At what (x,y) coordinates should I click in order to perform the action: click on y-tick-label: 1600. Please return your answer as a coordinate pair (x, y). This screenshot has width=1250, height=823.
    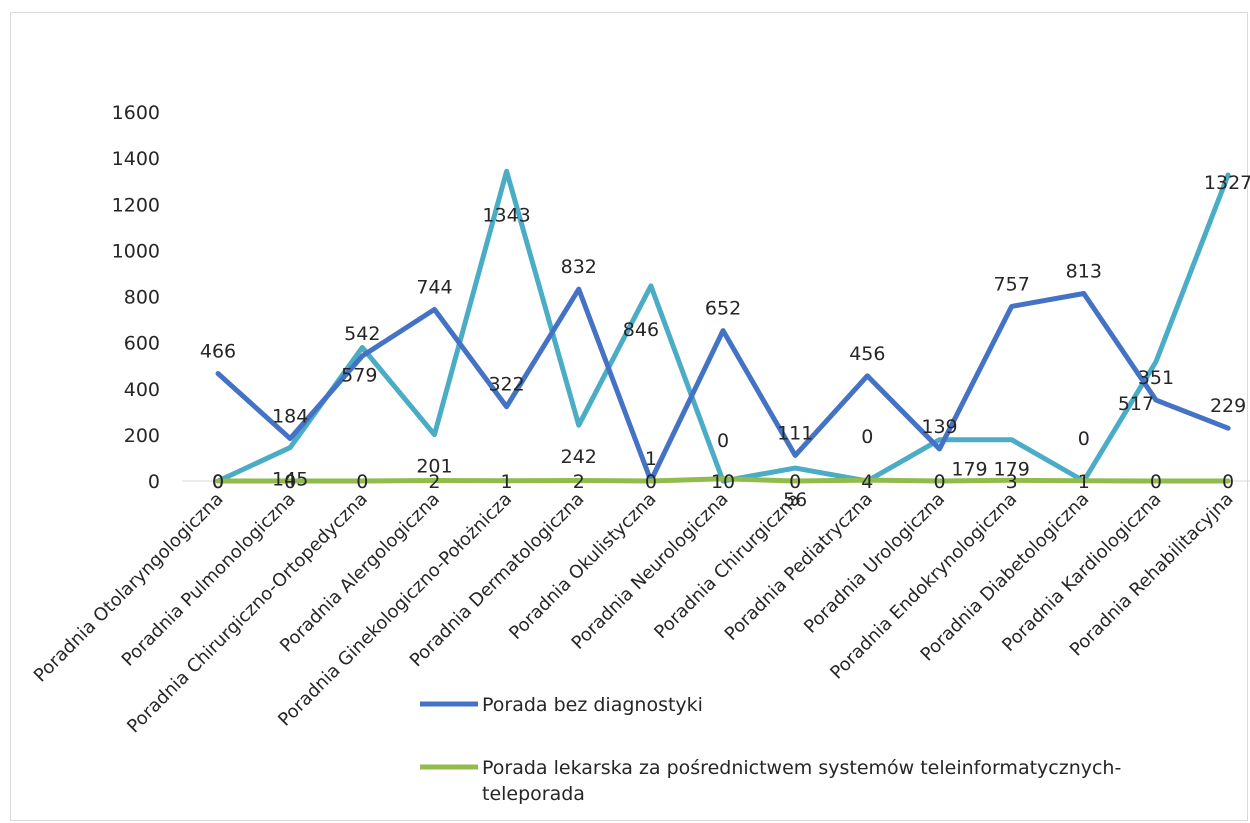
    Looking at the image, I should click on (136, 113).